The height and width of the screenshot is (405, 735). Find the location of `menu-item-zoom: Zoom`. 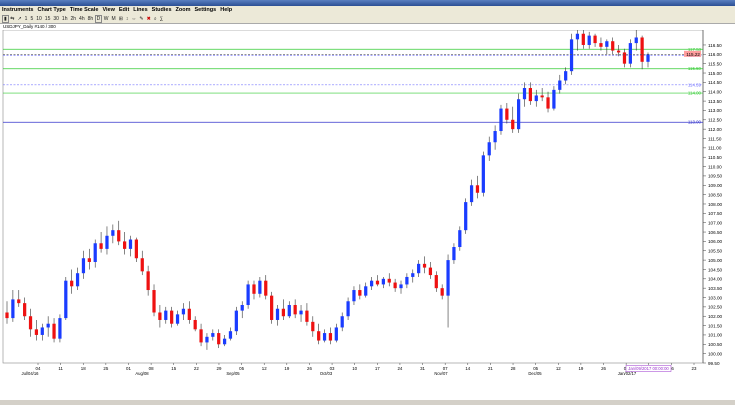

menu-item-zoom: Zoom is located at coordinates (183, 10).